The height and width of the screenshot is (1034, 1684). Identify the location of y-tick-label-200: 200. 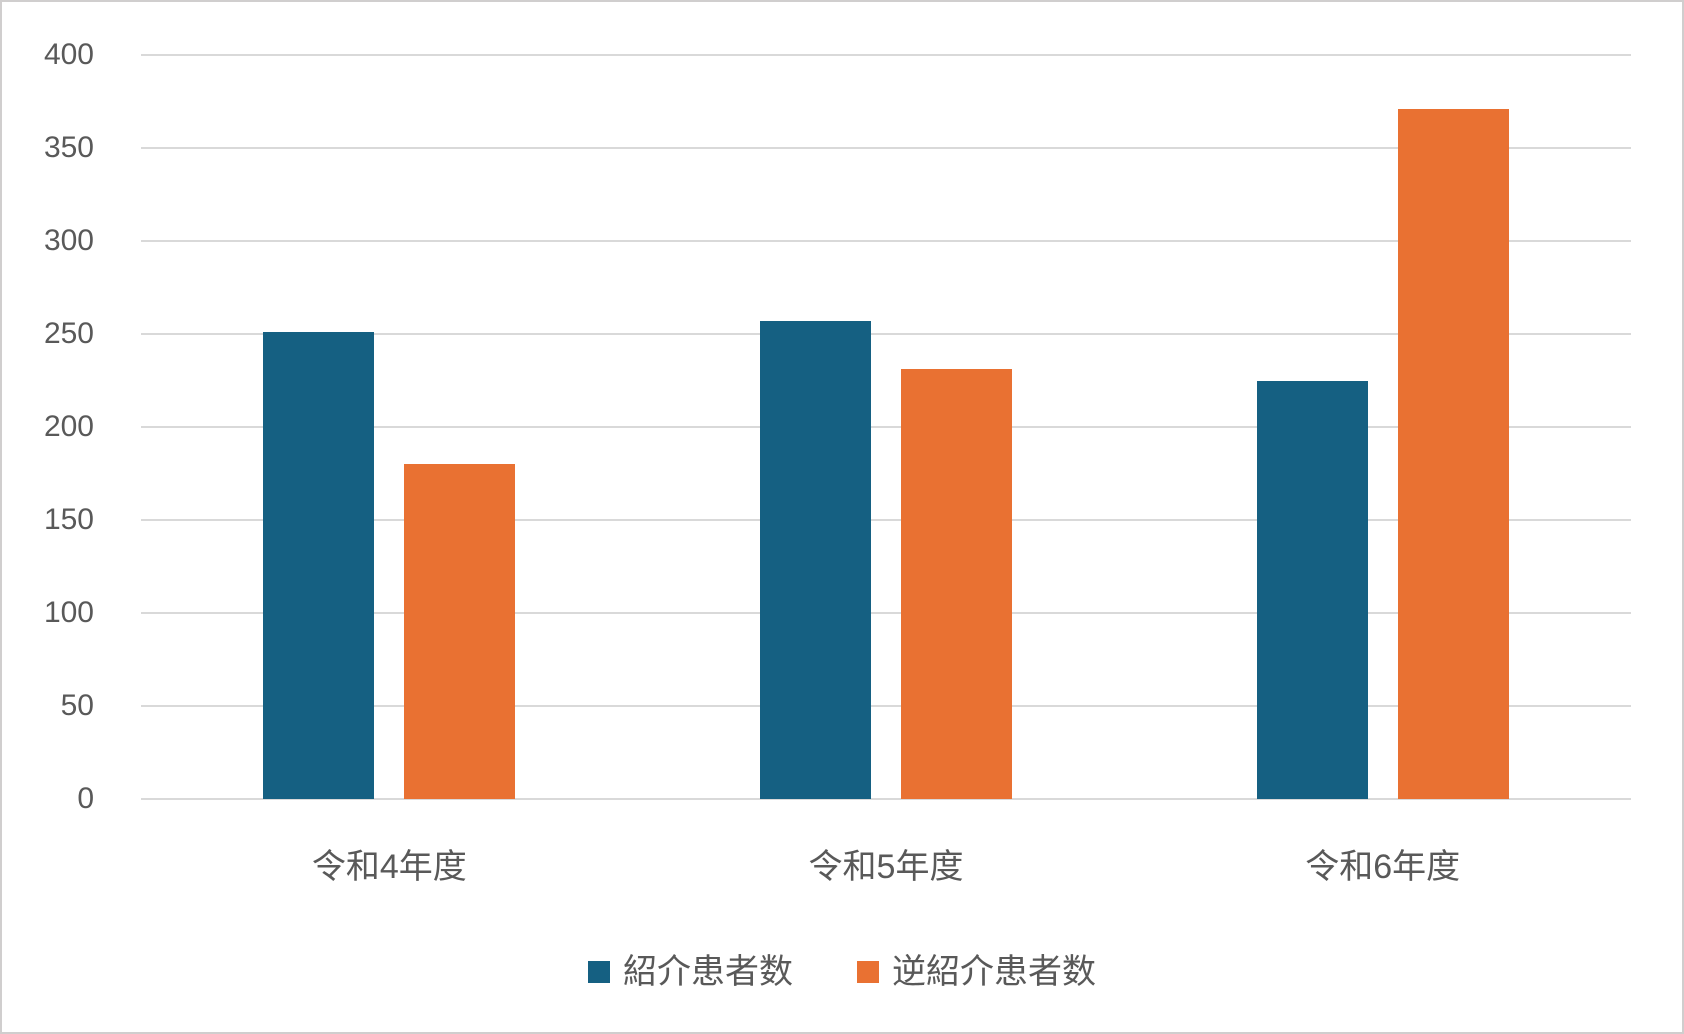
(68, 426).